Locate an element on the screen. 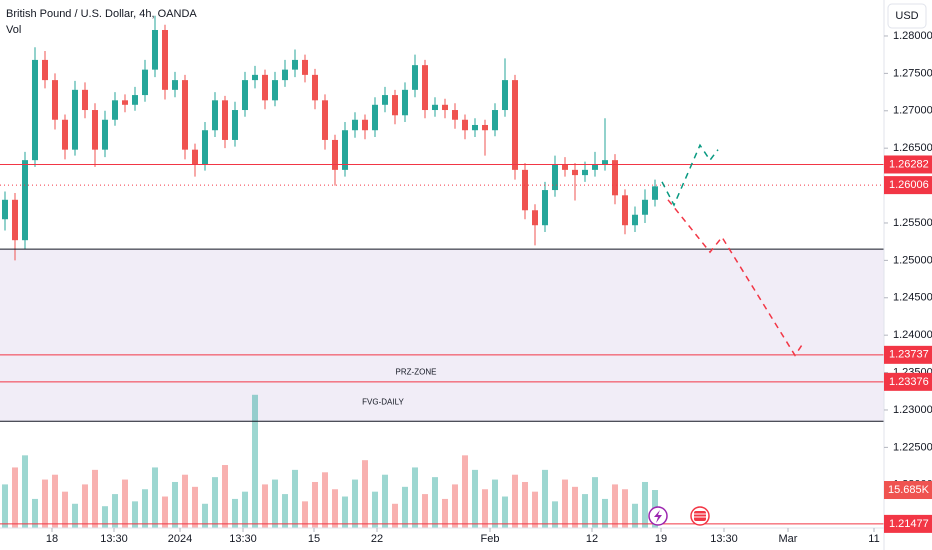  price-label: 1.26006 is located at coordinates (909, 185).